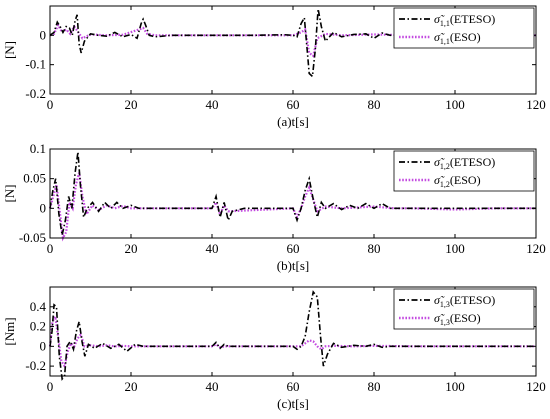 Image resolution: width=550 pixels, height=419 pixels. What do you see at coordinates (293, 265) in the screenshot?
I see `x-axis-label: (b)t[s]` at bounding box center [293, 265].